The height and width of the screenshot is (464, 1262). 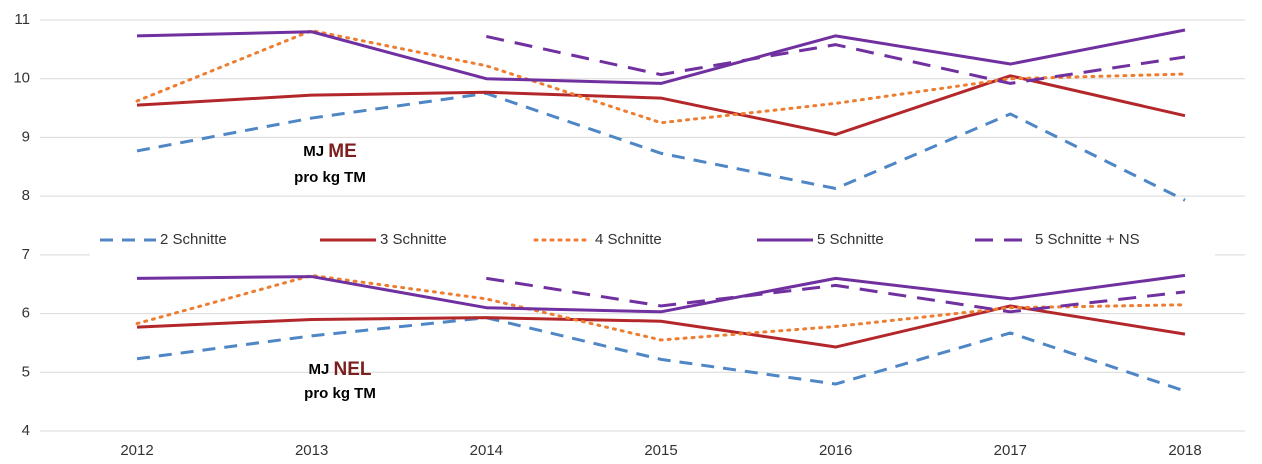 What do you see at coordinates (353, 369) in the screenshot?
I see `annotation-measure: NEL` at bounding box center [353, 369].